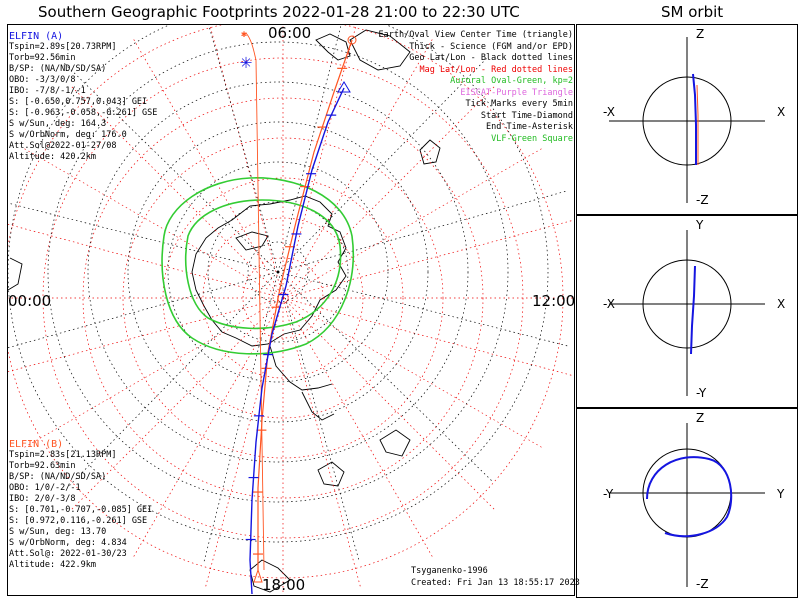 This screenshot has width=800, height=601. What do you see at coordinates (526, 115) in the screenshot?
I see `legend-item: Start Time-Diamond` at bounding box center [526, 115].